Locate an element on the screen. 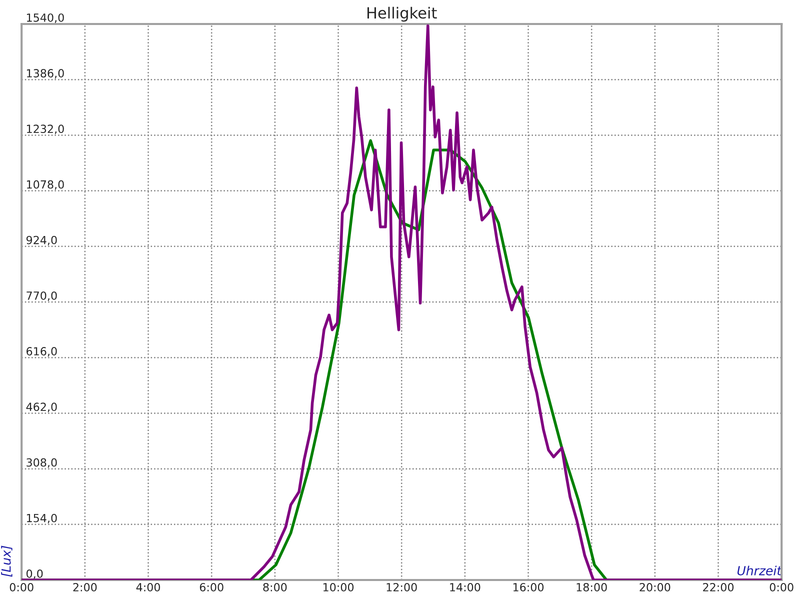  y-tick-label: 924,0 is located at coordinates (41, 241).